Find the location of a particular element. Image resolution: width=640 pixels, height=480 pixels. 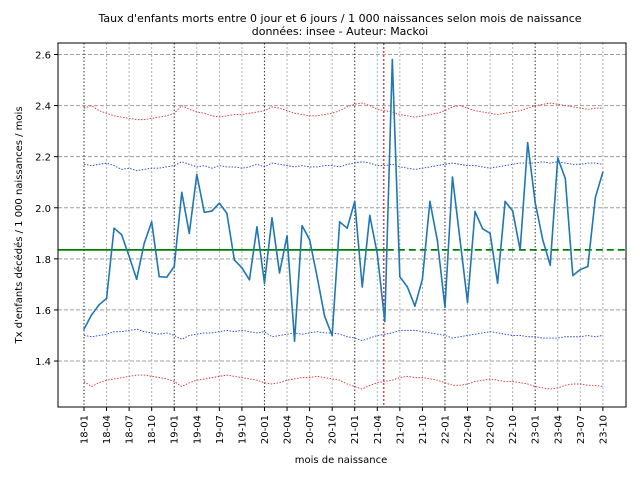

x-tick-label: 19-07 is located at coordinates (220, 429).